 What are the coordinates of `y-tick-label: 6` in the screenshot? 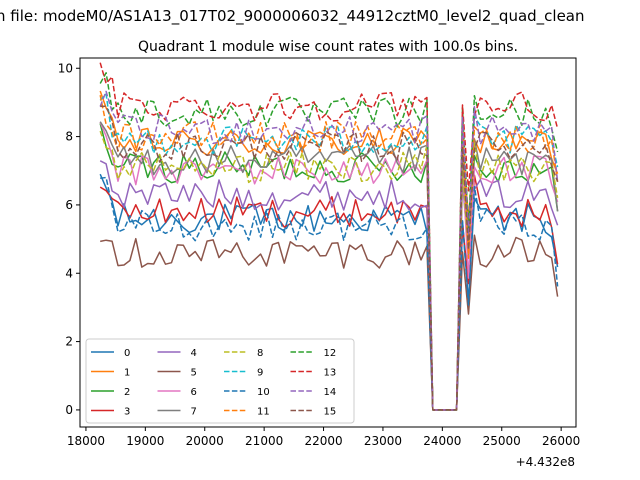 It's located at (69, 205).